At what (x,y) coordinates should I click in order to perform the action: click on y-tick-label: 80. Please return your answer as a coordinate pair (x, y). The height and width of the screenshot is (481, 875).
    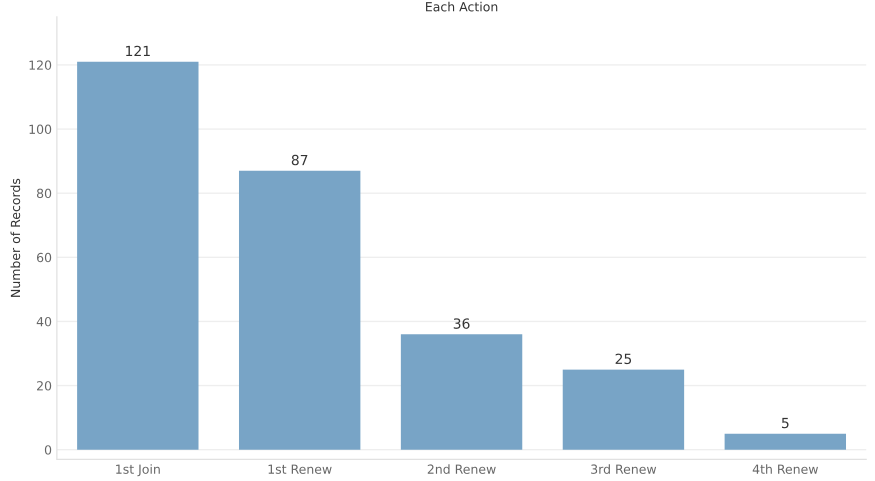
    Looking at the image, I should click on (44, 193).